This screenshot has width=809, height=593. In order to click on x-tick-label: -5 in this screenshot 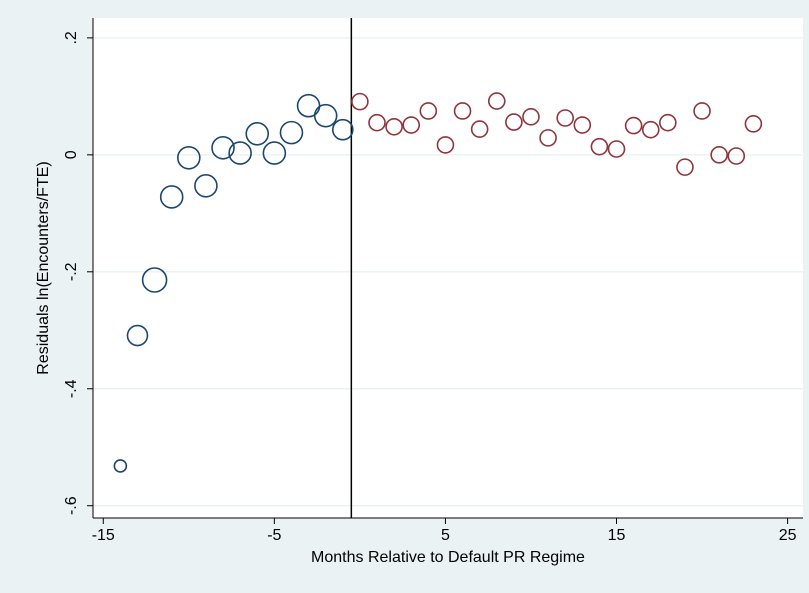, I will do `click(274, 535)`.